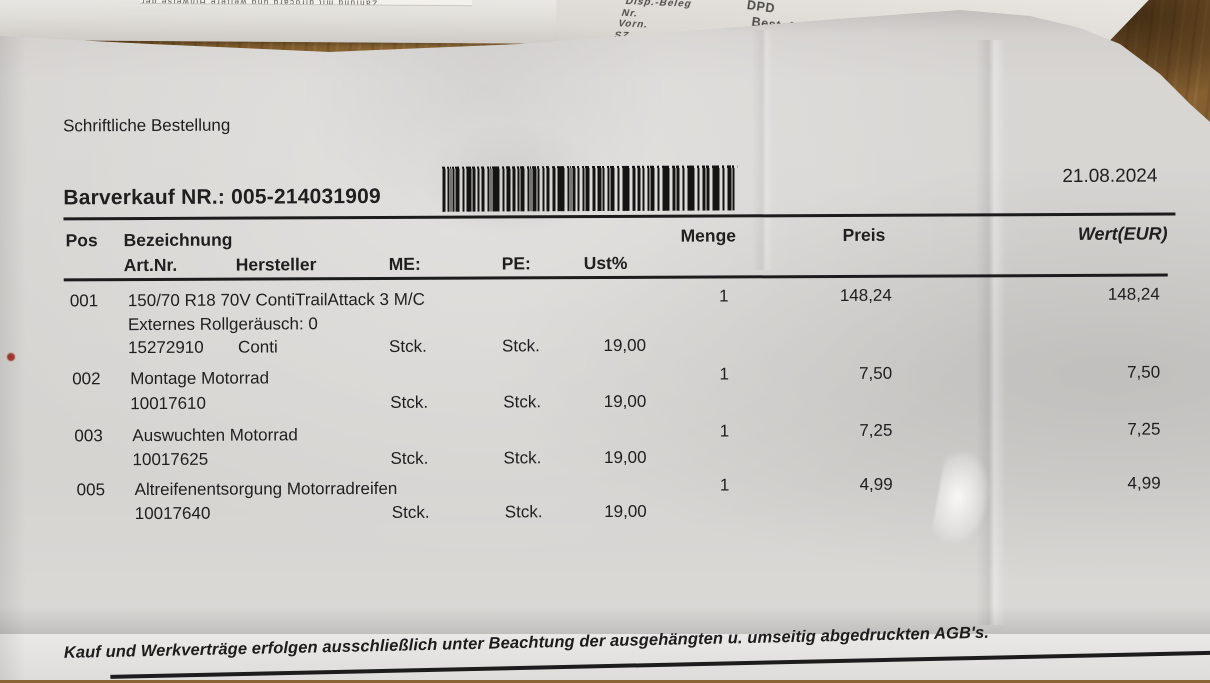 The image size is (1210, 683). What do you see at coordinates (1110, 176) in the screenshot?
I see `receipt-date: 21.08.2024` at bounding box center [1110, 176].